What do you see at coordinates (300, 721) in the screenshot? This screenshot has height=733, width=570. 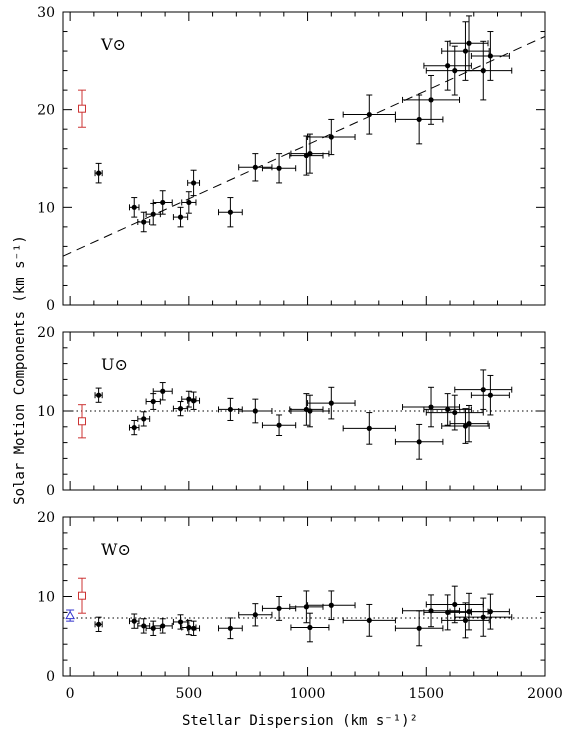 I see `x-axis-title: Stellar Dispersion (km s⁻¹)²` at bounding box center [300, 721].